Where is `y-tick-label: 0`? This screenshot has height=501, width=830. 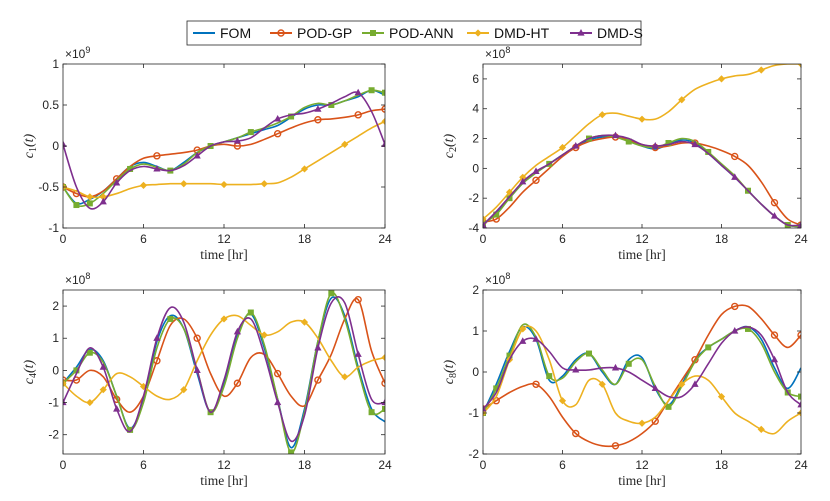 y-tick-label: 0 is located at coordinates (55, 370).